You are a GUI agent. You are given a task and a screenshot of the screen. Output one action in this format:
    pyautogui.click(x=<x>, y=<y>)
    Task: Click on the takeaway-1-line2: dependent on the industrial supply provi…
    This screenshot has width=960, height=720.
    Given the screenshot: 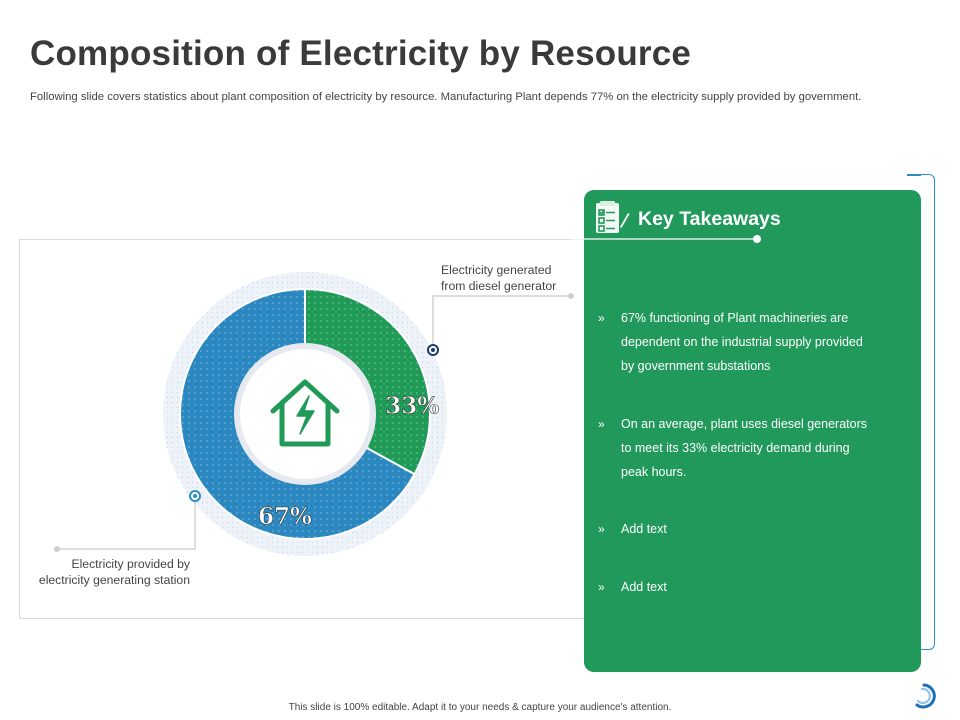 What is the action you would take?
    pyautogui.click(x=742, y=342)
    